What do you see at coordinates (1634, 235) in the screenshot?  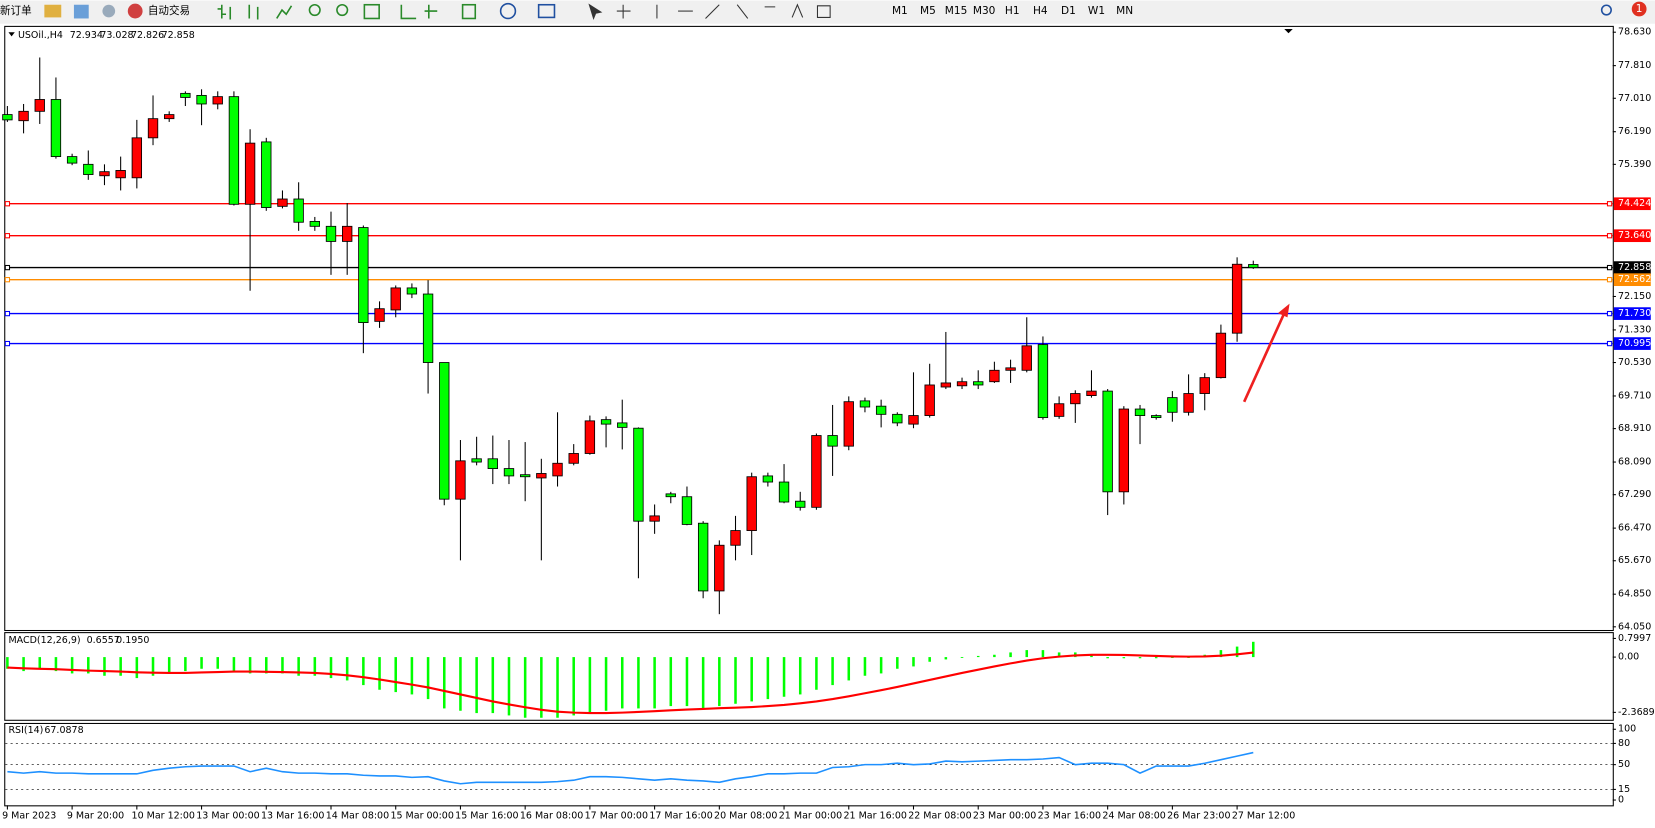 I see `level-tag-label: 73.640` at bounding box center [1634, 235].